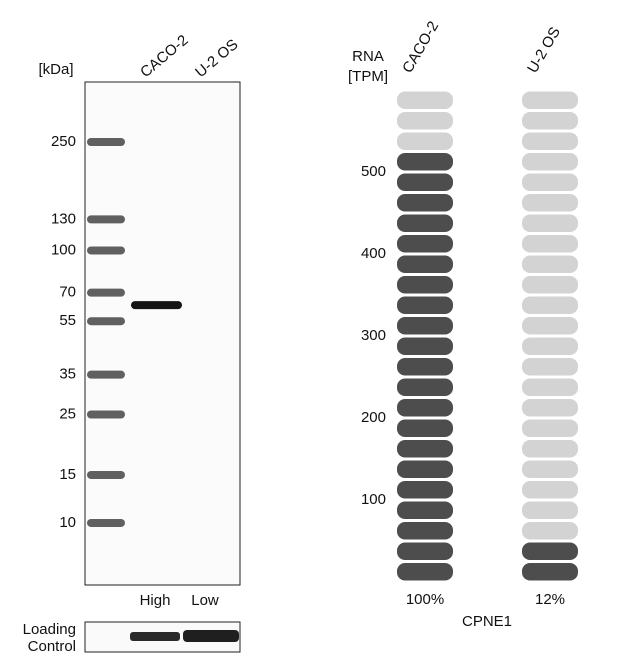  What do you see at coordinates (373, 253) in the screenshot?
I see `y-tick-label: 400` at bounding box center [373, 253].